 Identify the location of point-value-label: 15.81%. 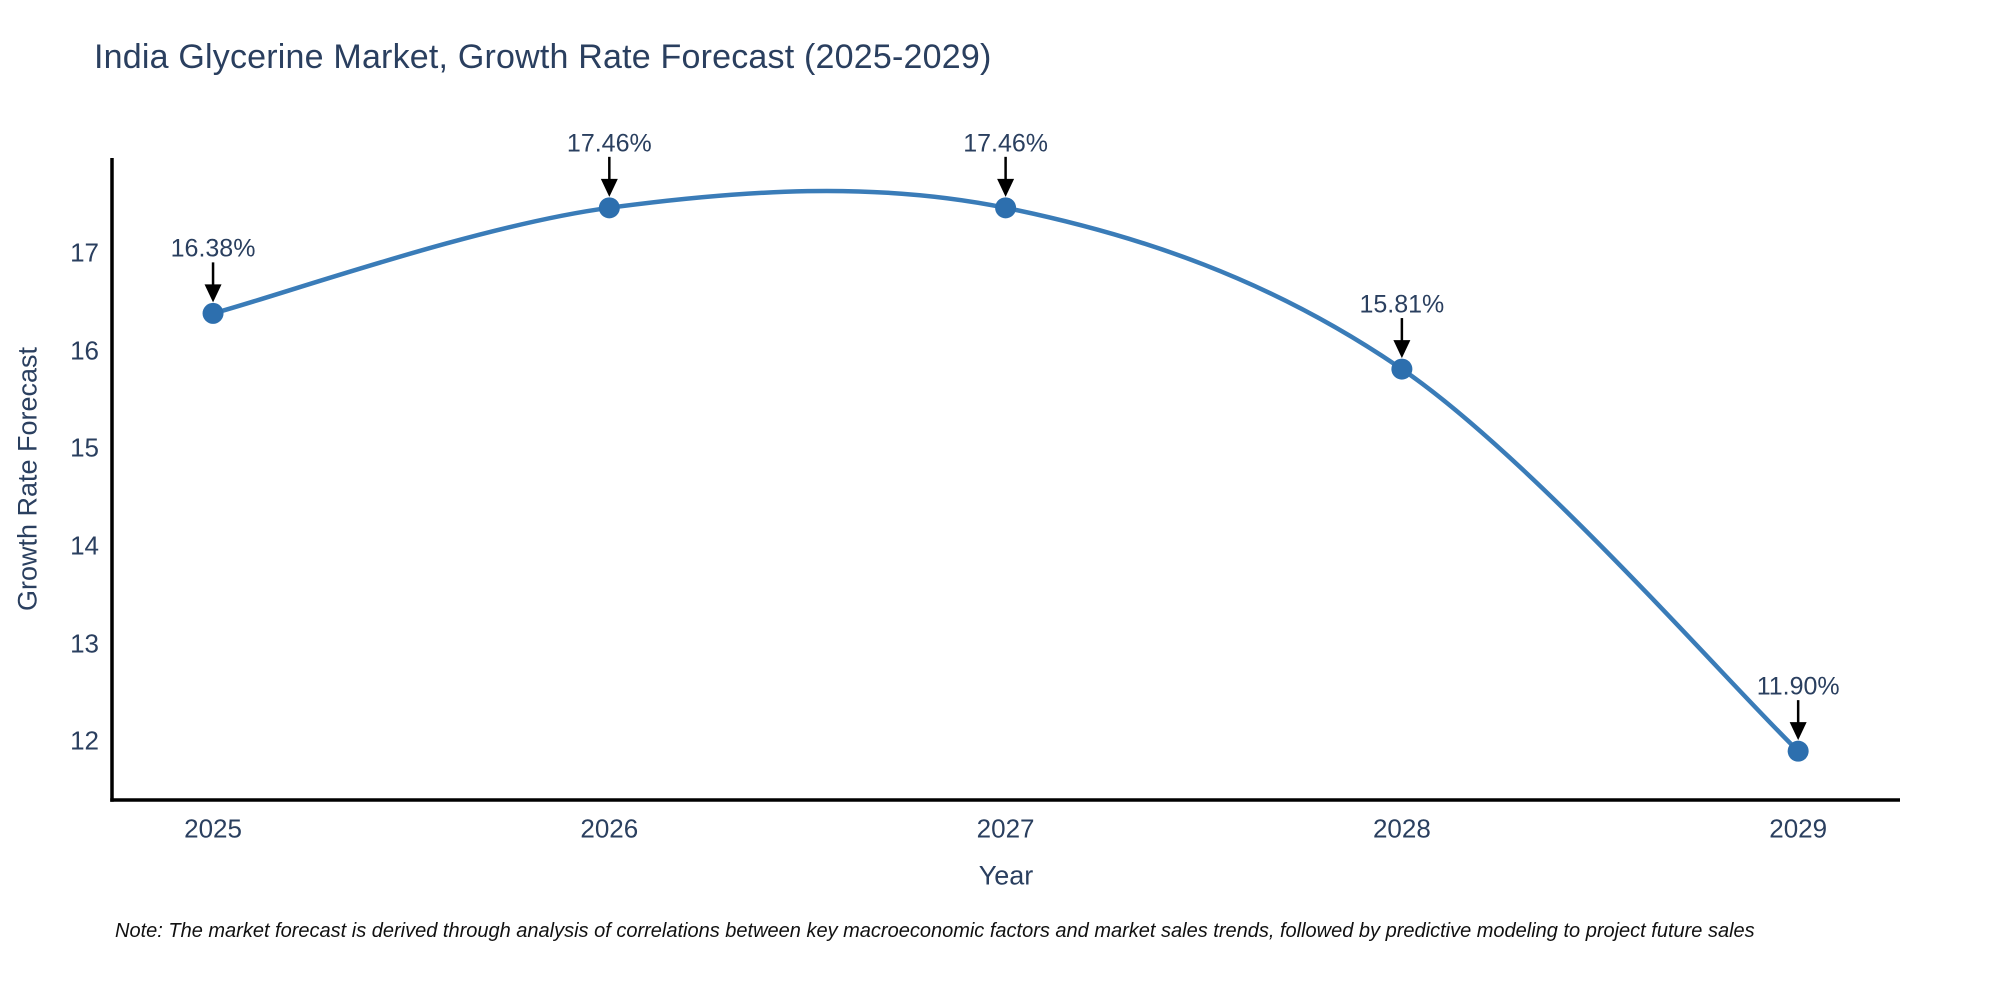
(1402, 304).